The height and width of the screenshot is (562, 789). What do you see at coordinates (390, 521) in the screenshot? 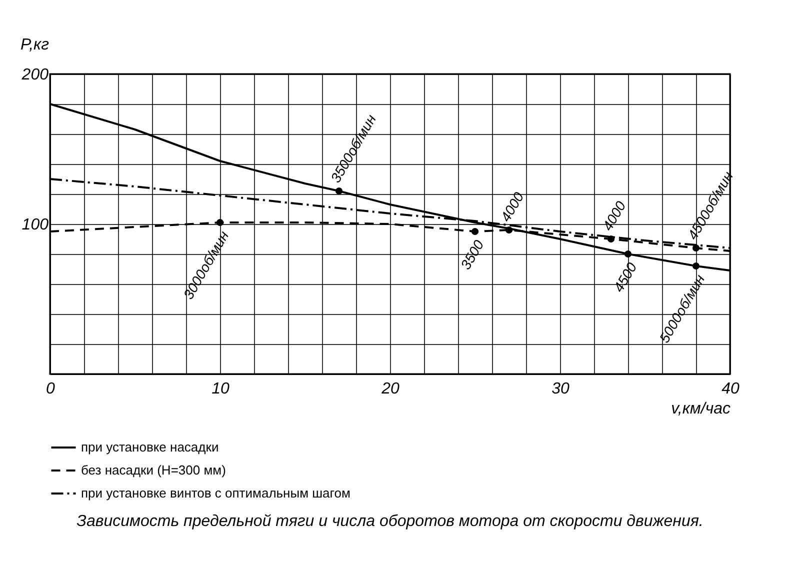
I see `text: Зависимость предельной тяги и числа оборотов мотора от скорости движения.` at bounding box center [390, 521].